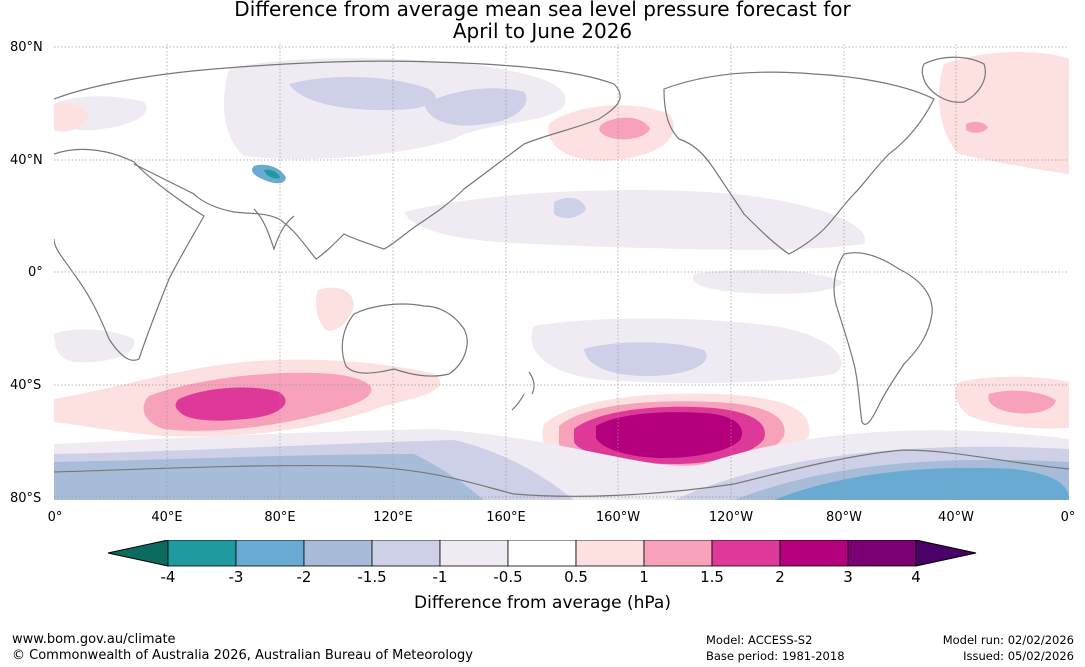 This screenshot has width=1085, height=667. What do you see at coordinates (393, 517) in the screenshot?
I see `lon-label-120e: 120°E` at bounding box center [393, 517].